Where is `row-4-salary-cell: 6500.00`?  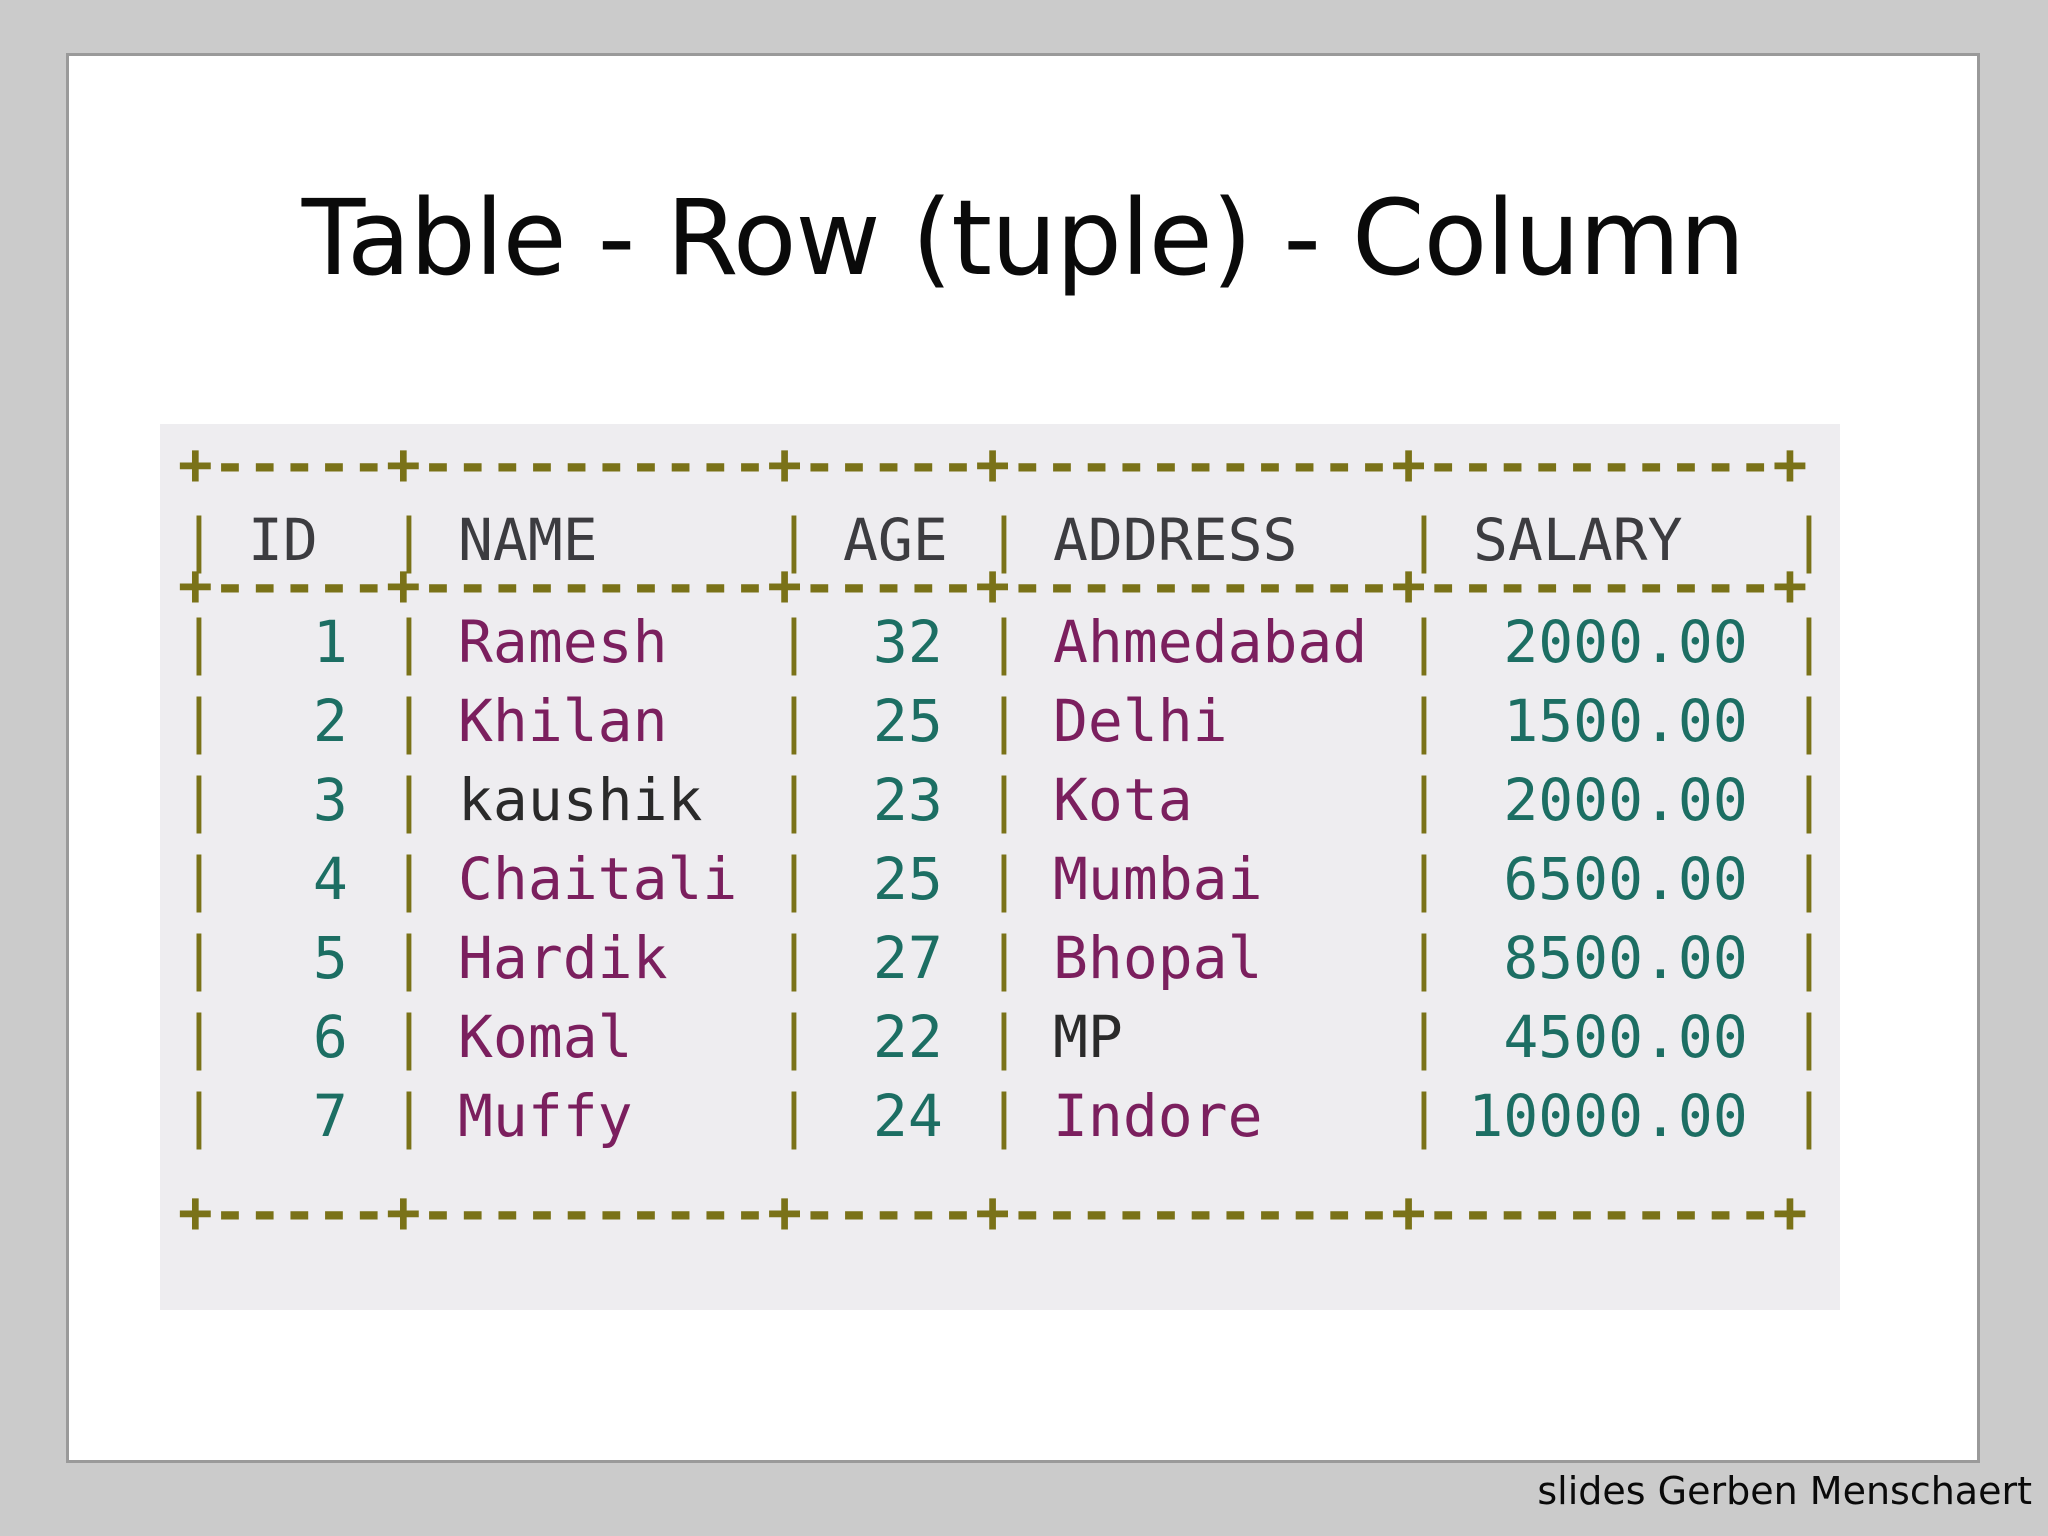 row-4-salary-cell: 6500.00 is located at coordinates (1625, 879).